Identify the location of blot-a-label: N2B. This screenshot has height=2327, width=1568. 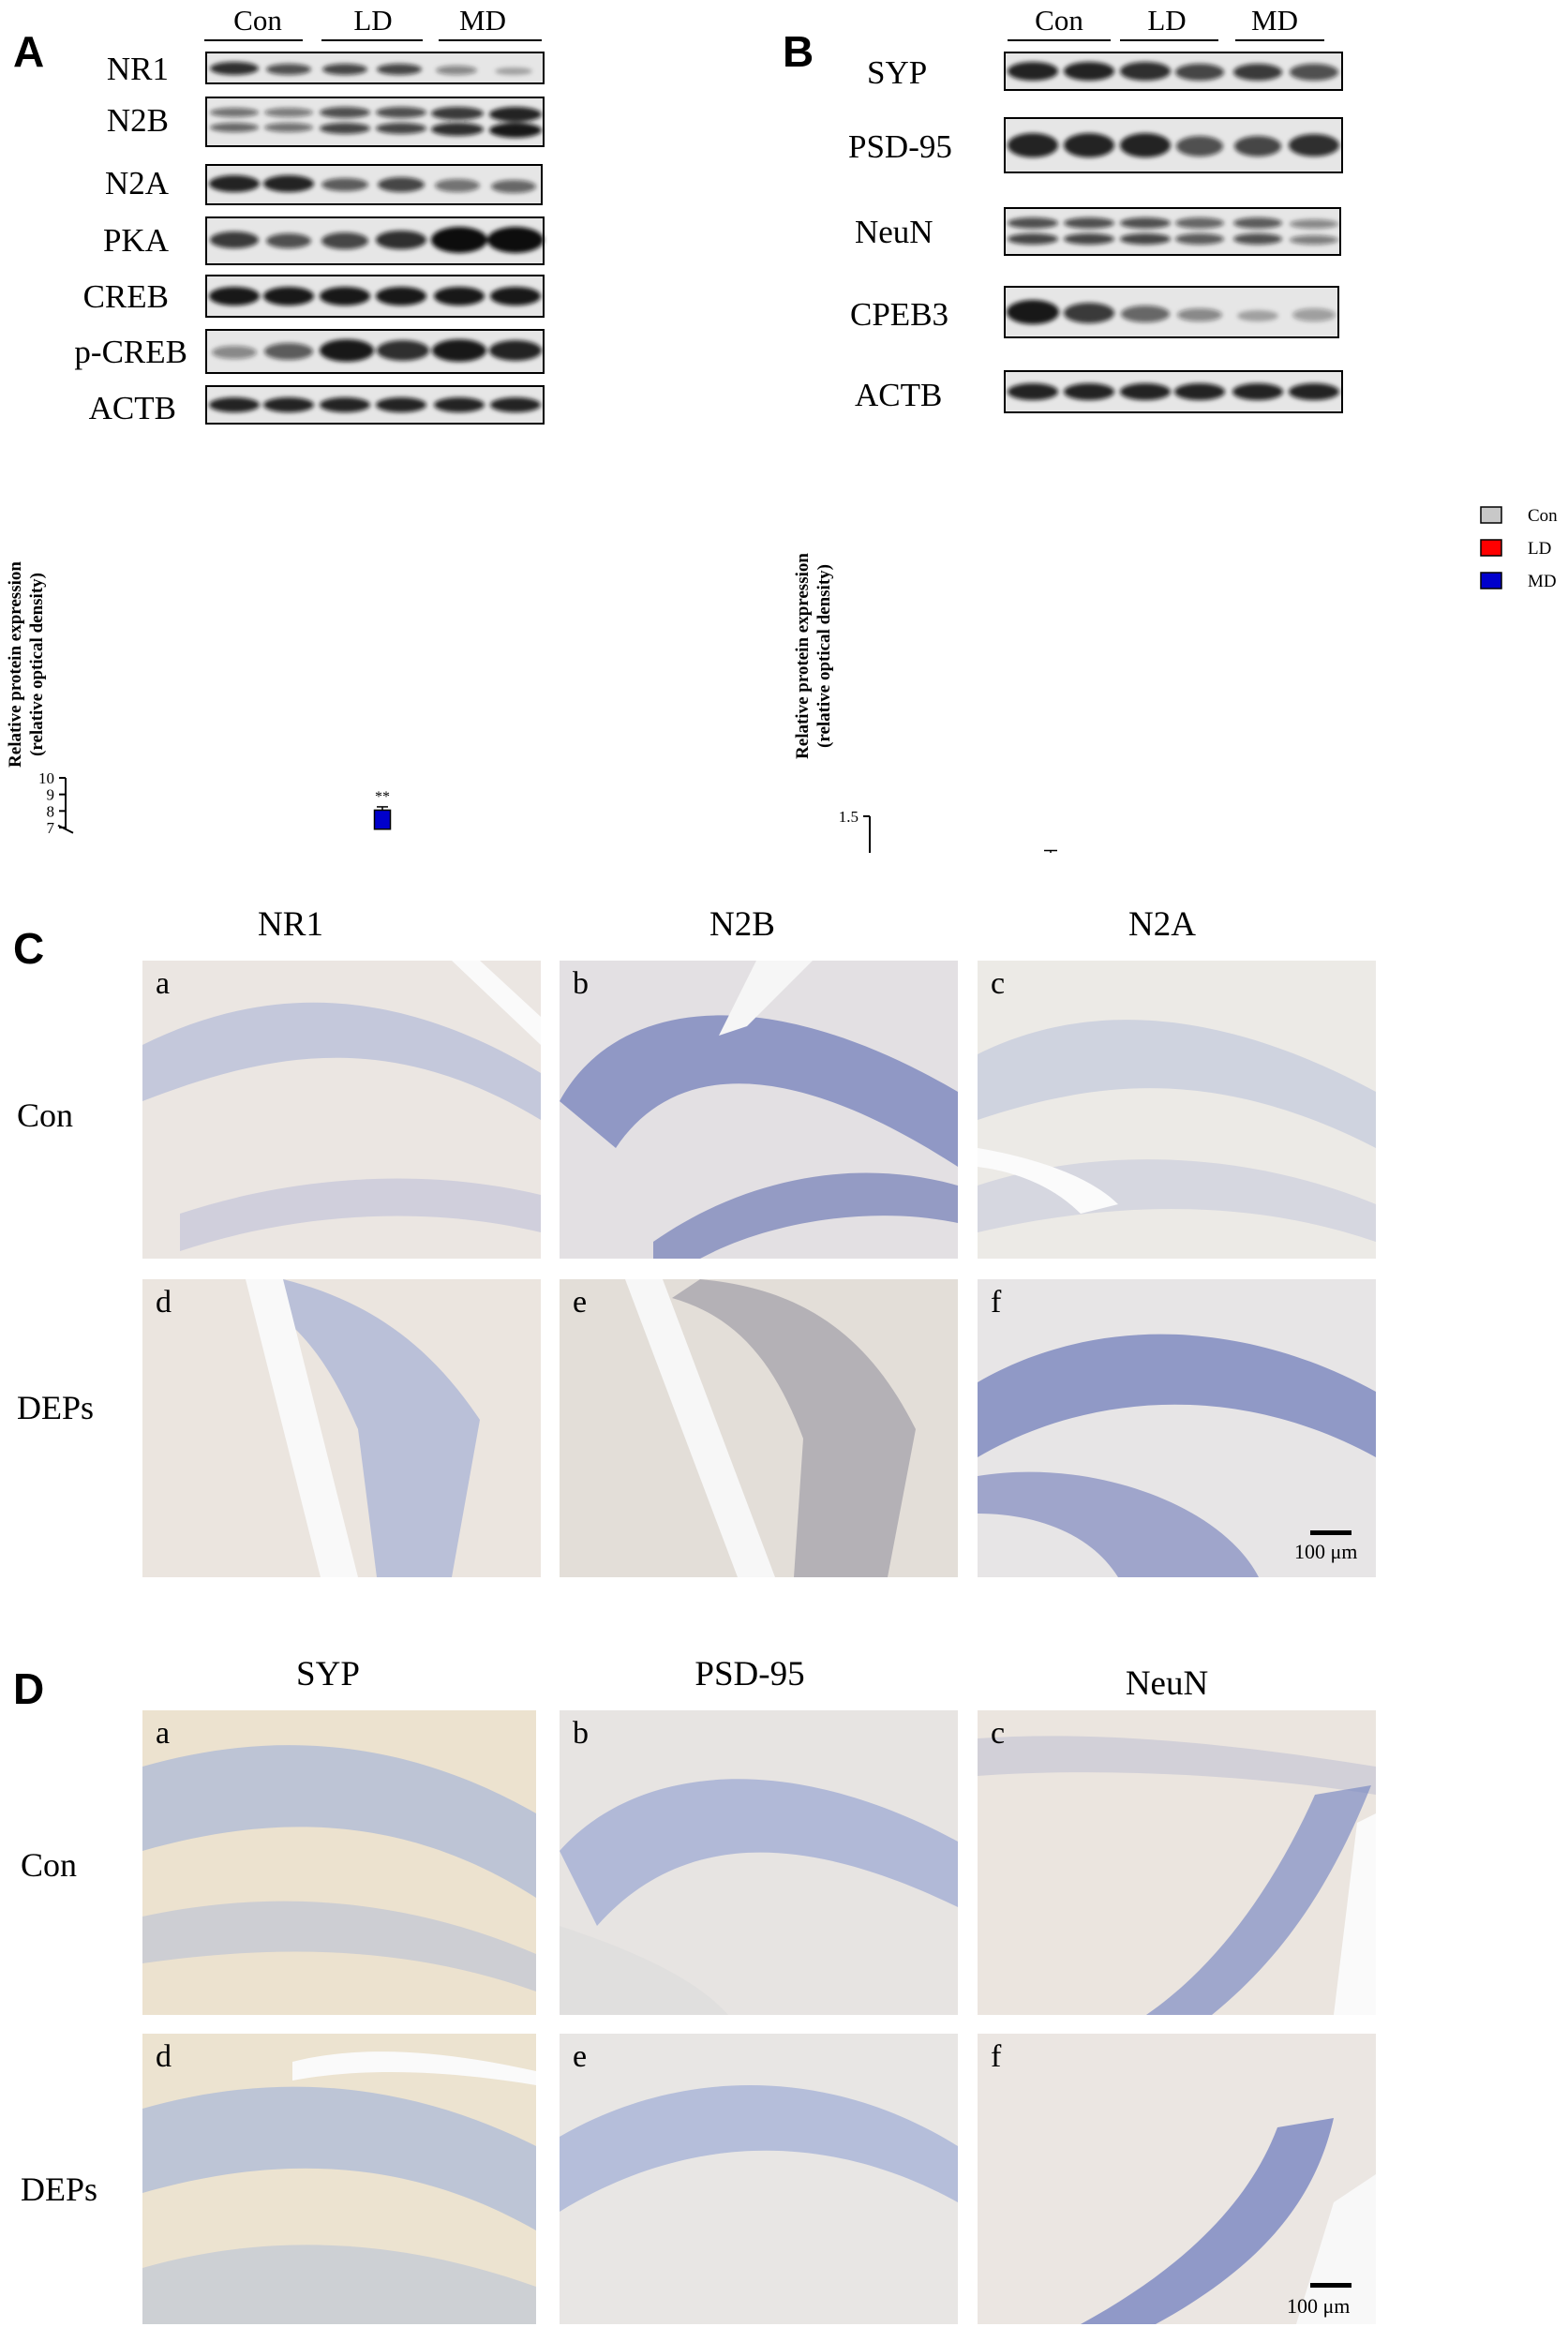
(138, 120).